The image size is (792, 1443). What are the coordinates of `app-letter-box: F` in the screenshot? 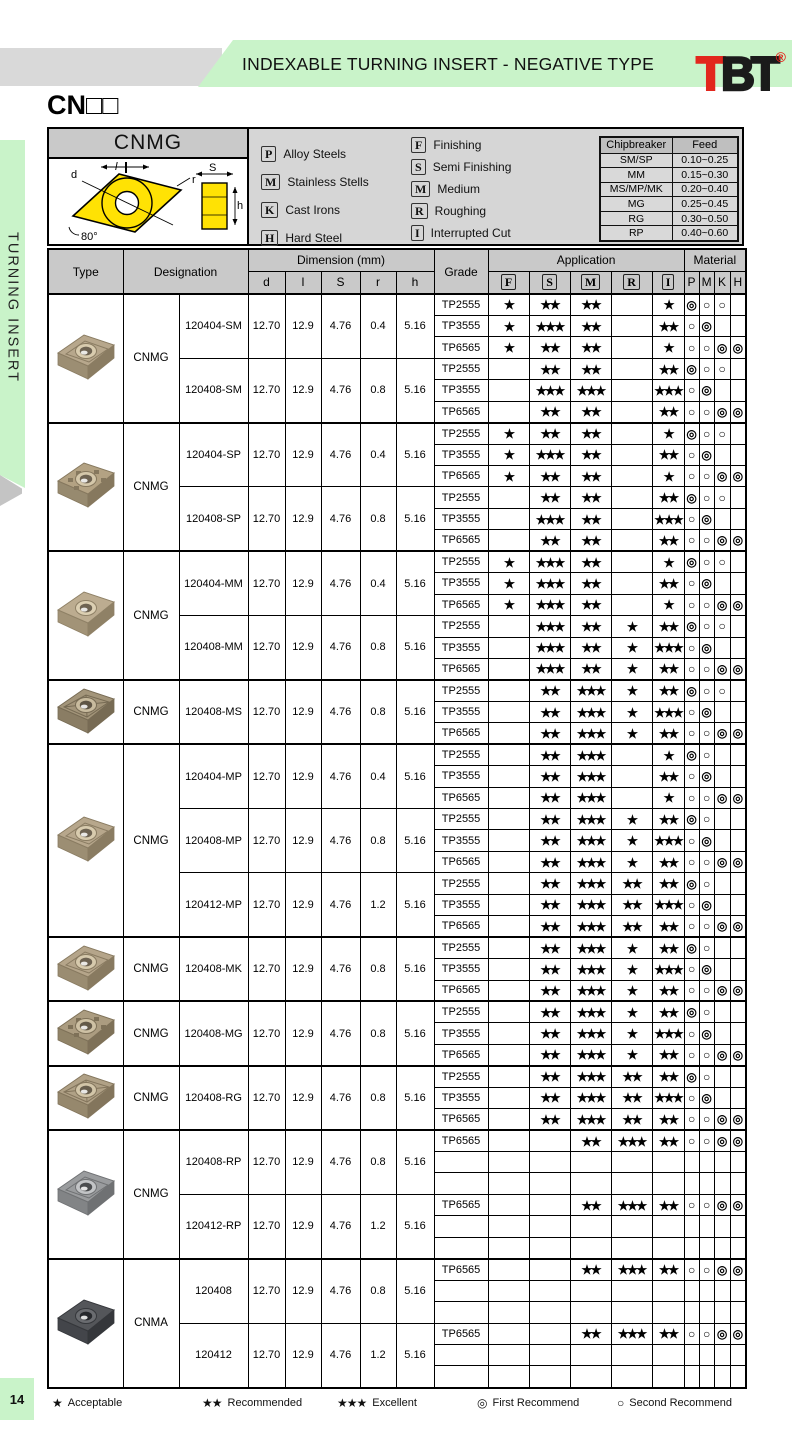 It's located at (508, 282).